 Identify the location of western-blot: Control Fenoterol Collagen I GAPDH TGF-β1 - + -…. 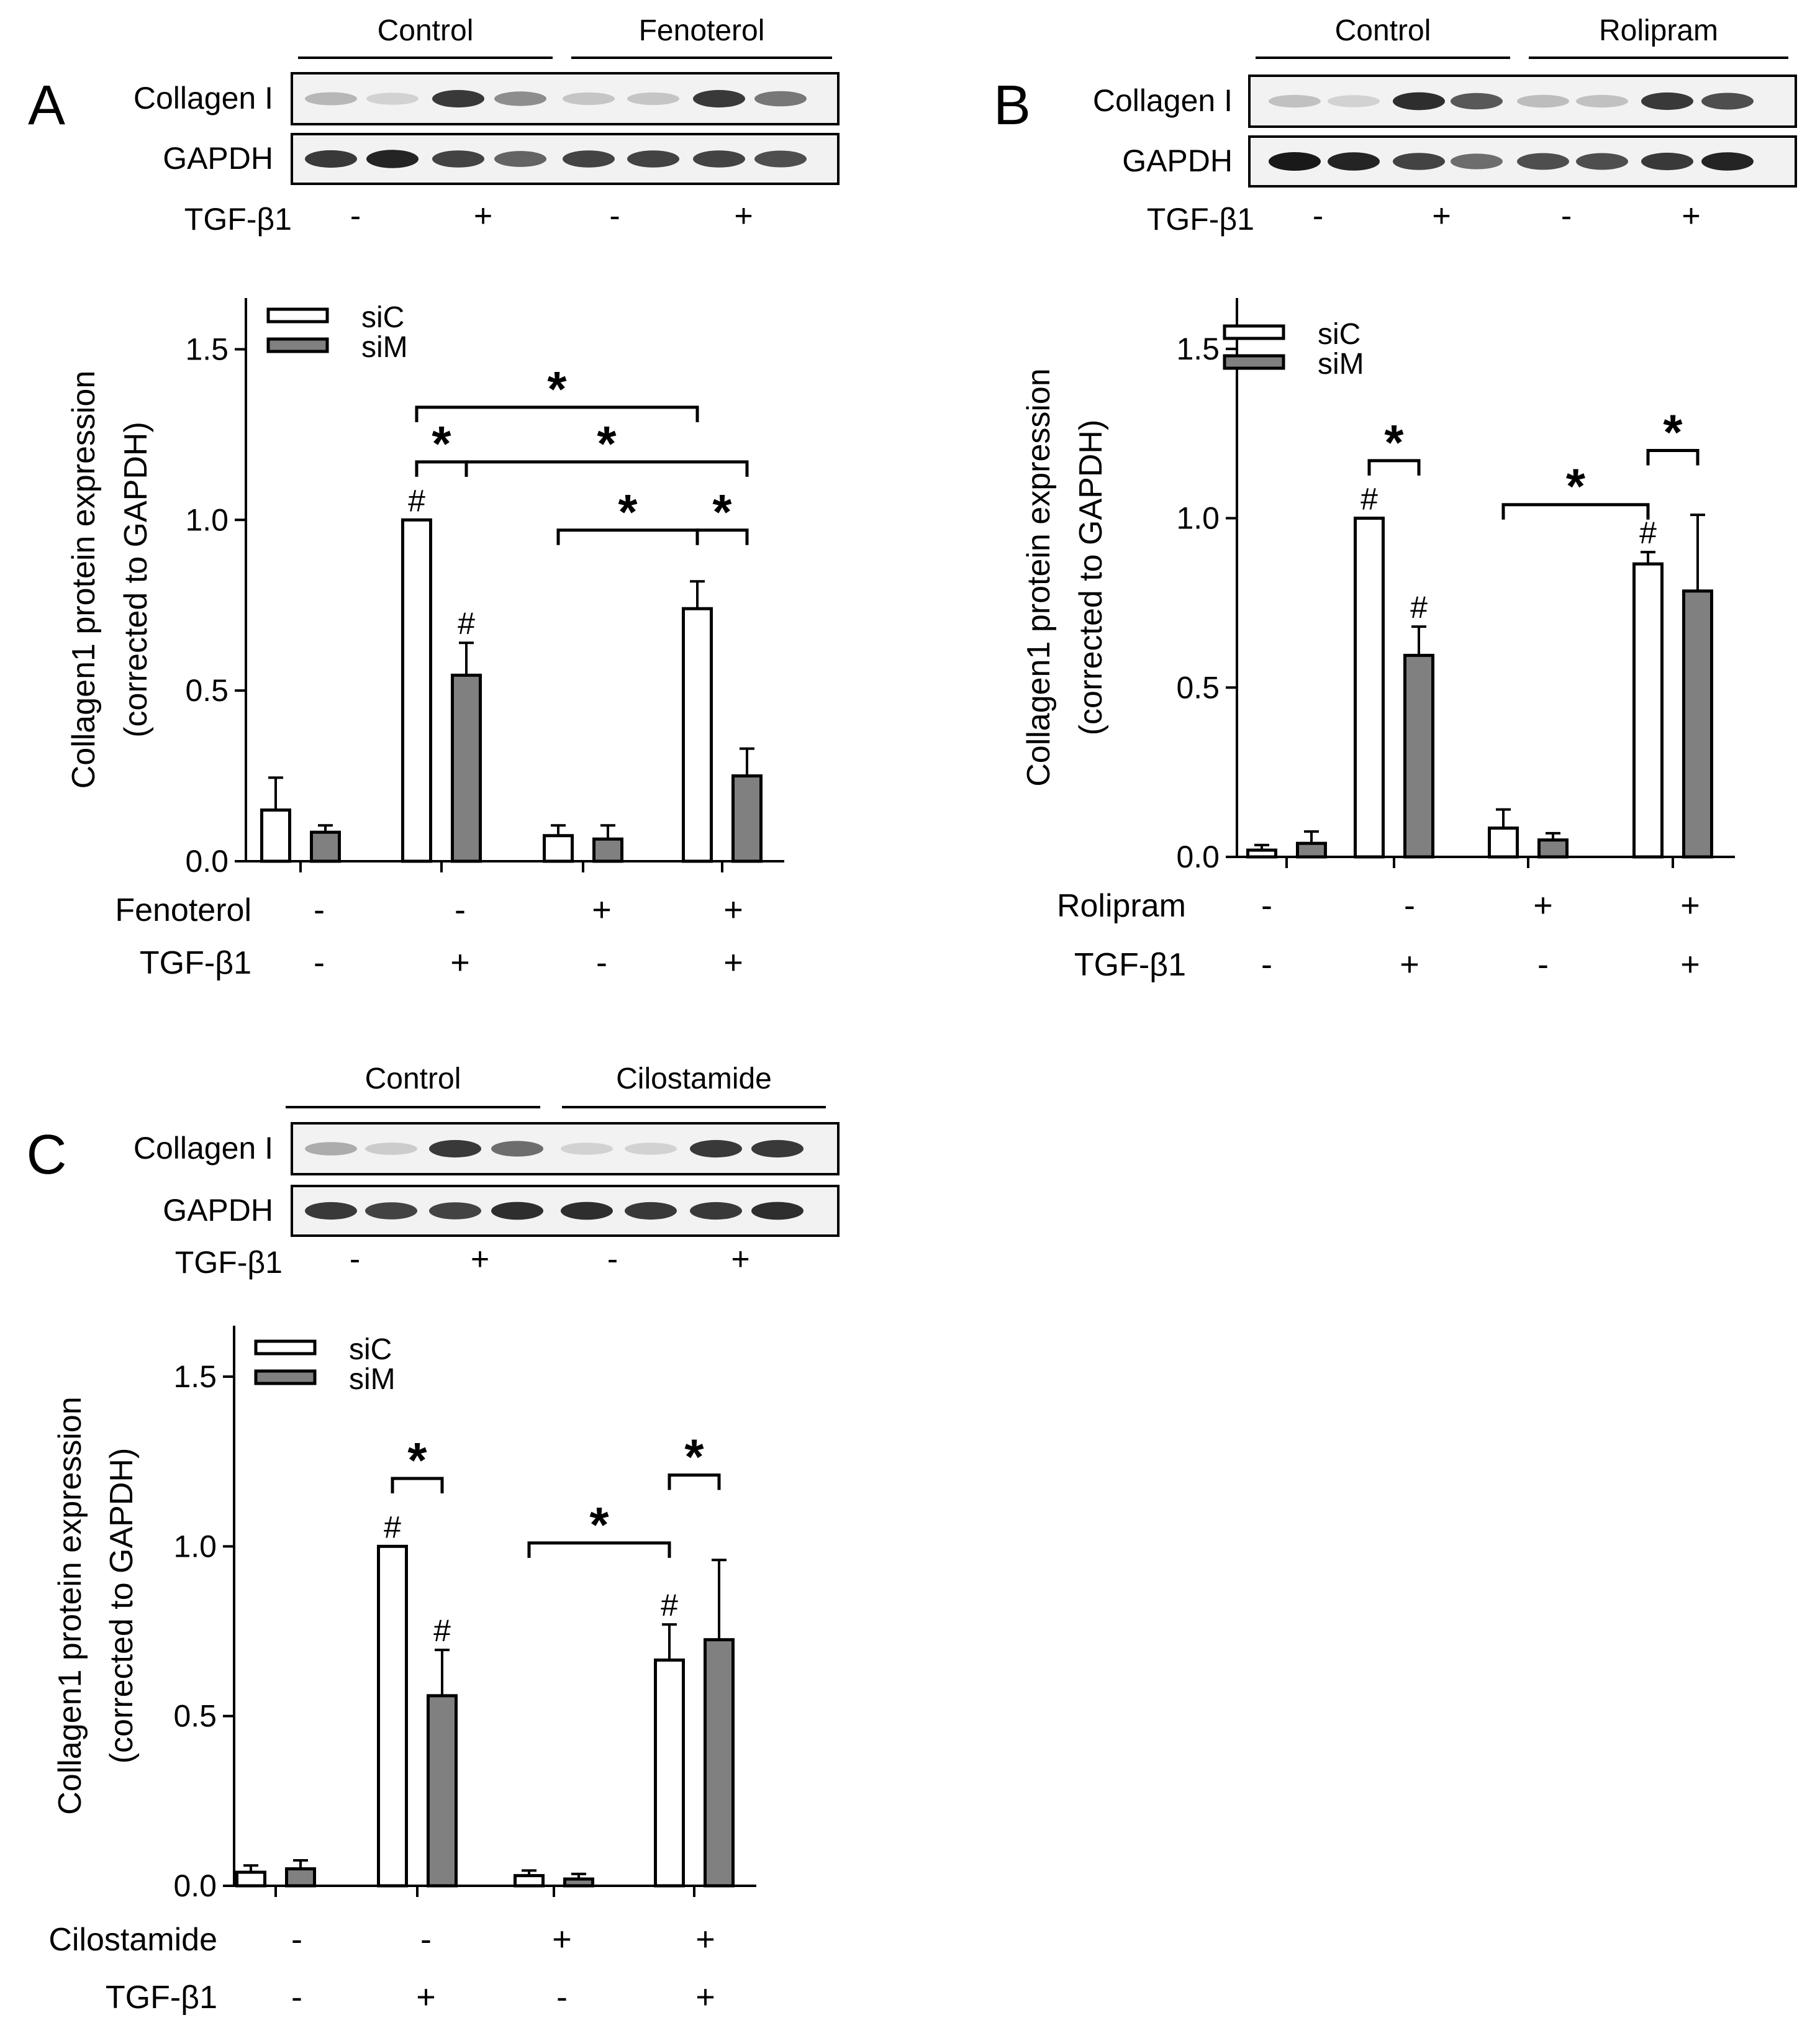
(487, 125).